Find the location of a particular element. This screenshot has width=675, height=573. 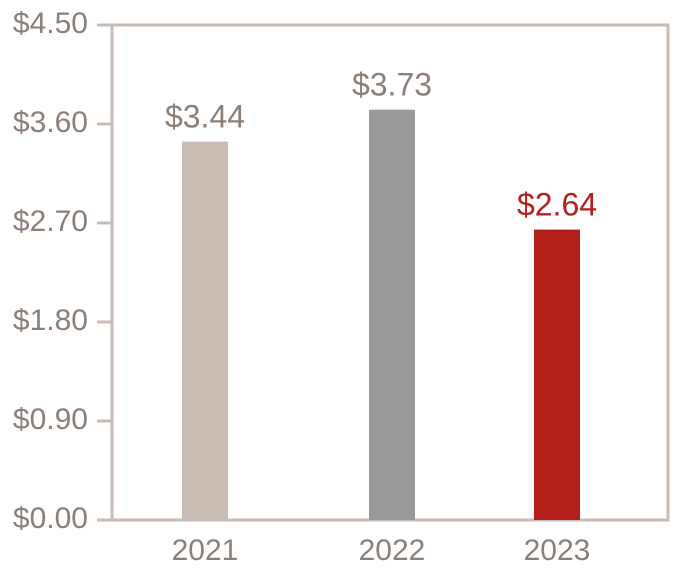

y-tick-label: $3.60 is located at coordinates (50, 122).